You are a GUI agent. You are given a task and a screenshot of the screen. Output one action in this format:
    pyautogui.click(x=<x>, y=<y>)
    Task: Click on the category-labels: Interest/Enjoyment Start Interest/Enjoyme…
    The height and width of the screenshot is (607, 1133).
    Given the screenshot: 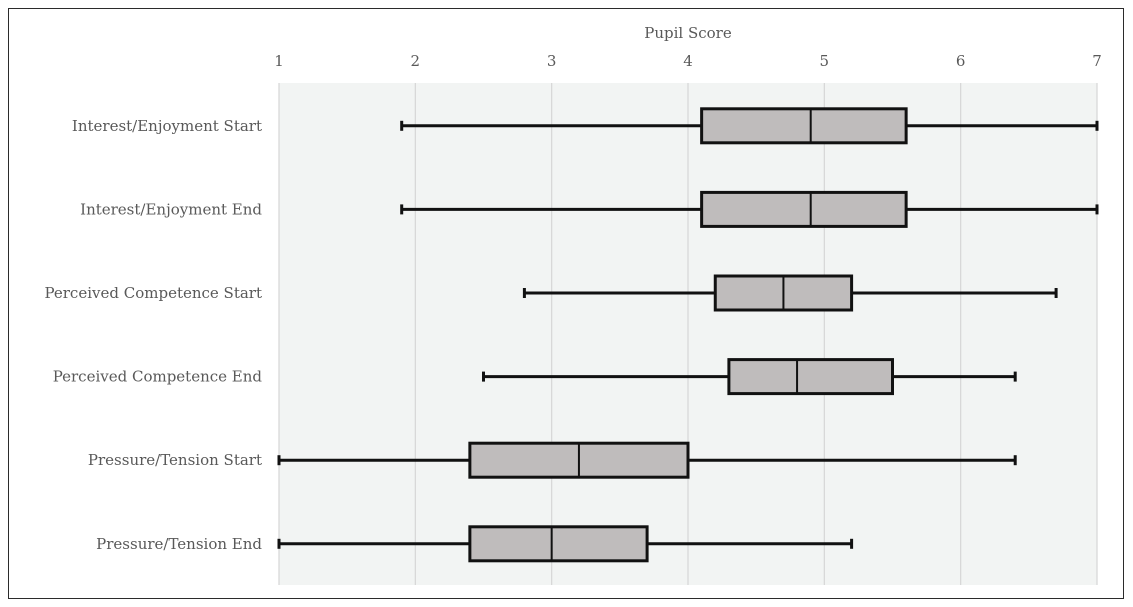 What is the action you would take?
    pyautogui.click(x=153, y=335)
    